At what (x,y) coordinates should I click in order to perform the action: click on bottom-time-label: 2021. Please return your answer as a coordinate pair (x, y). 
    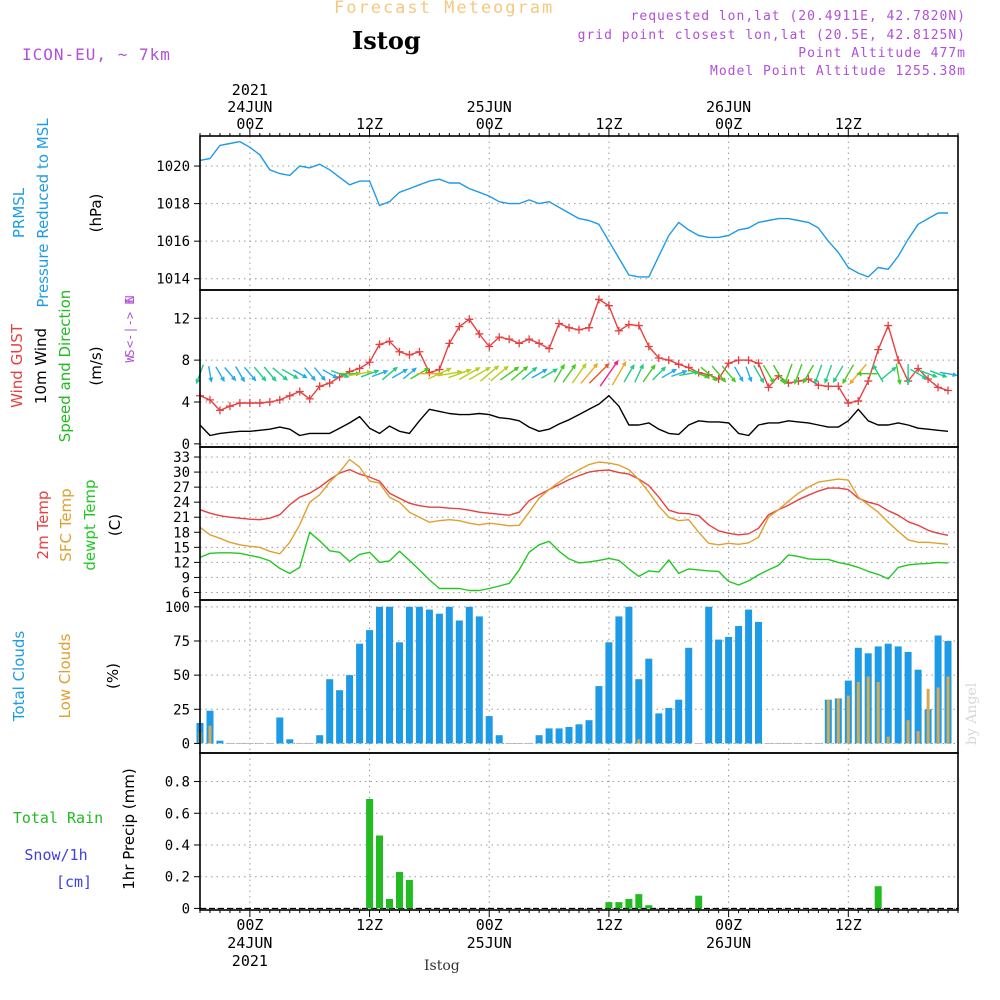
    Looking at the image, I should click on (250, 961).